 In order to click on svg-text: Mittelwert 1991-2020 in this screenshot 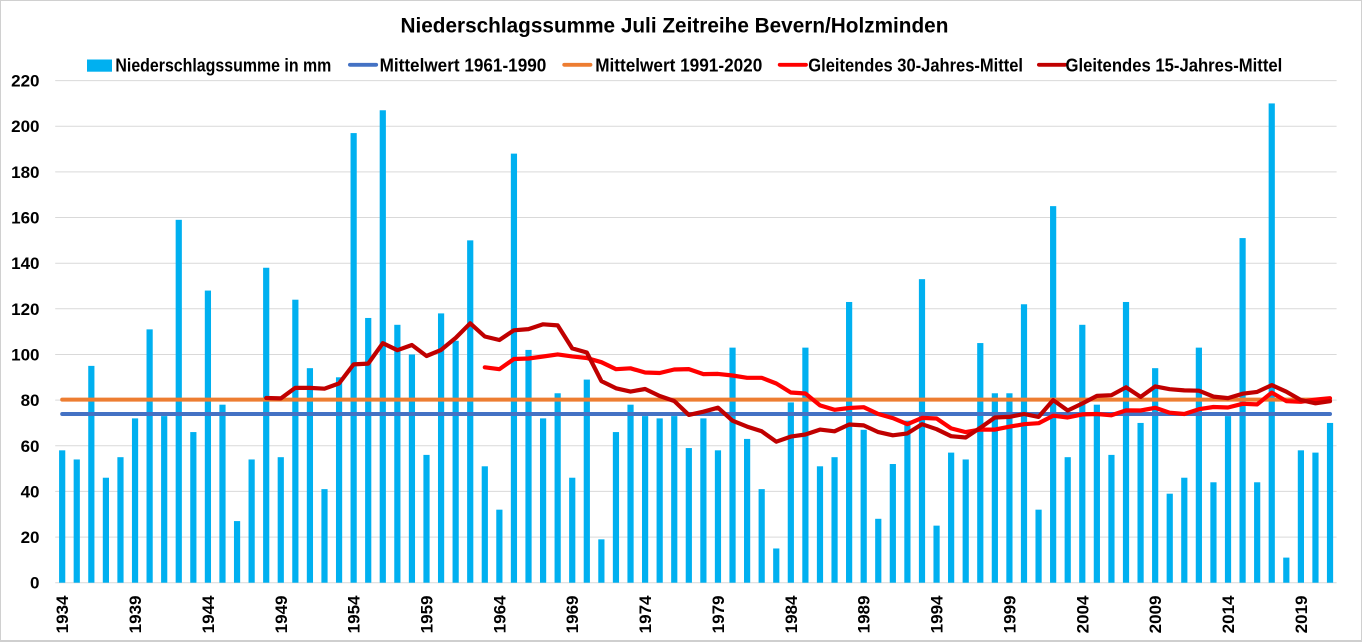, I will do `click(678, 66)`.